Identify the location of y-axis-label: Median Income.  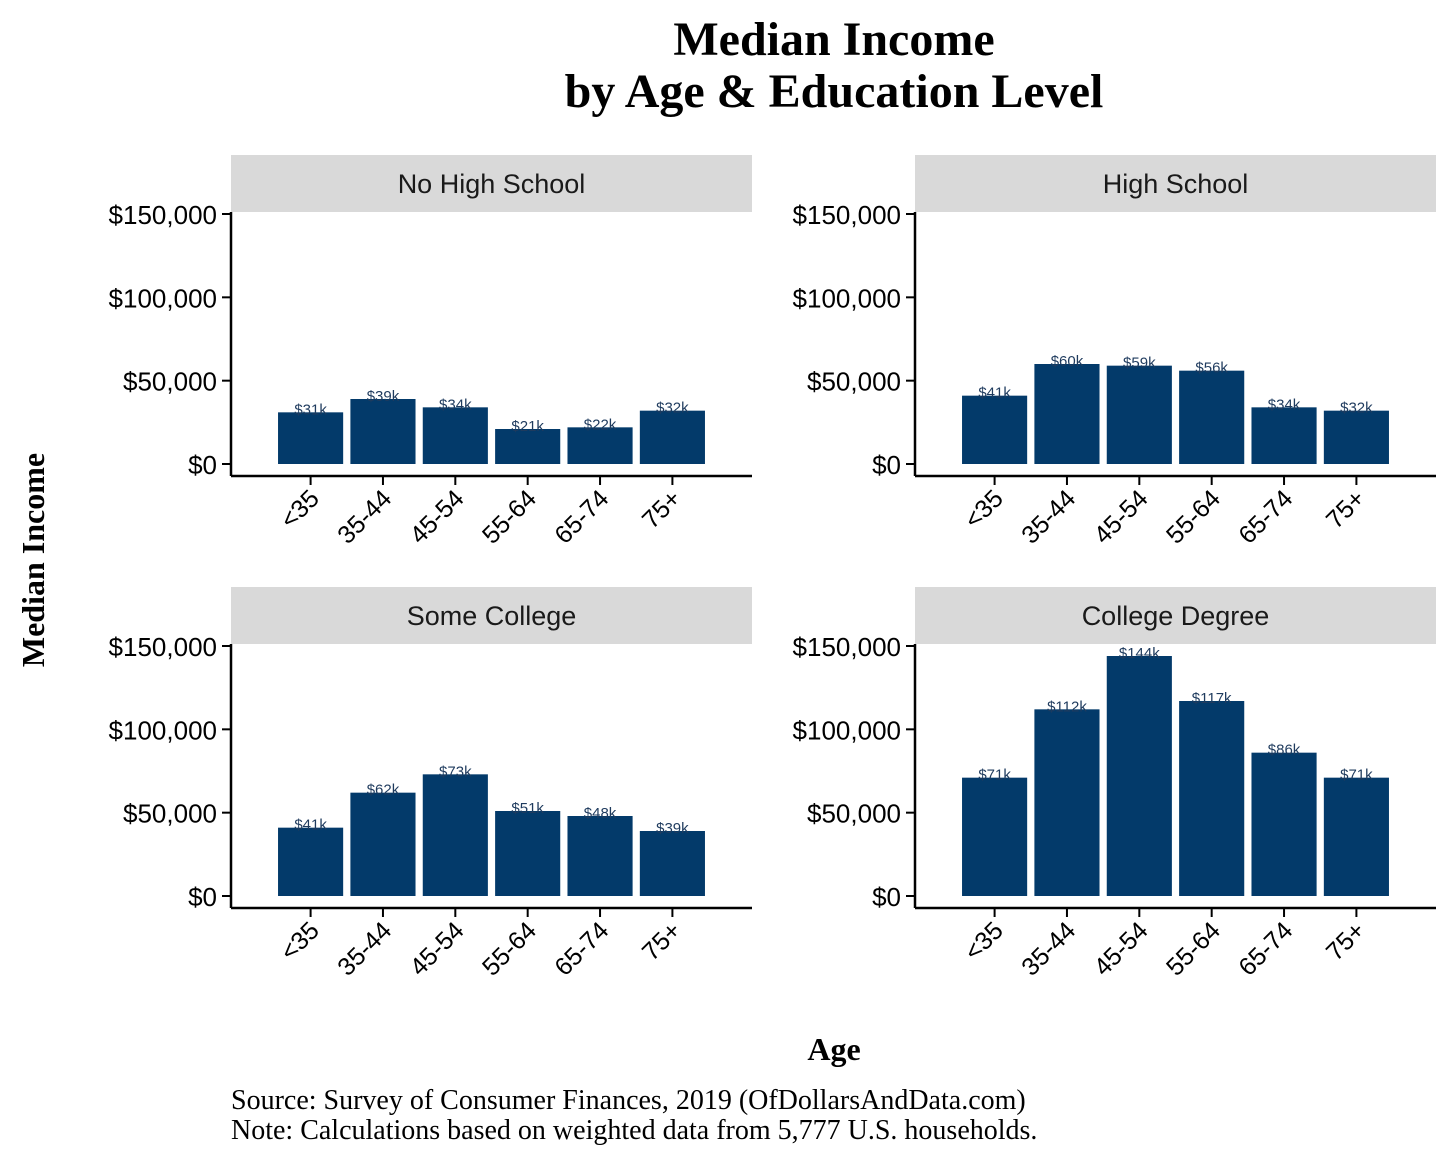
(33, 560).